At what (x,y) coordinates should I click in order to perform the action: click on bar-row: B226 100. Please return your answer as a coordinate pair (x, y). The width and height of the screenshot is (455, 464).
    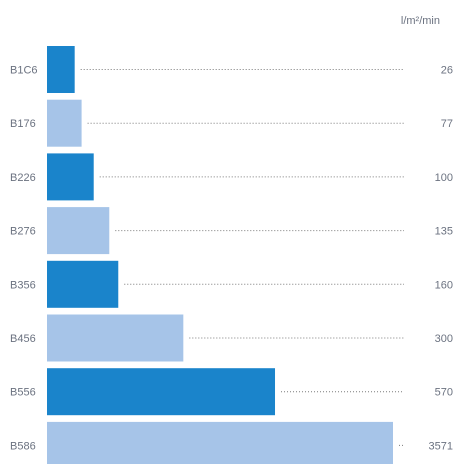
    Looking at the image, I should click on (231, 177).